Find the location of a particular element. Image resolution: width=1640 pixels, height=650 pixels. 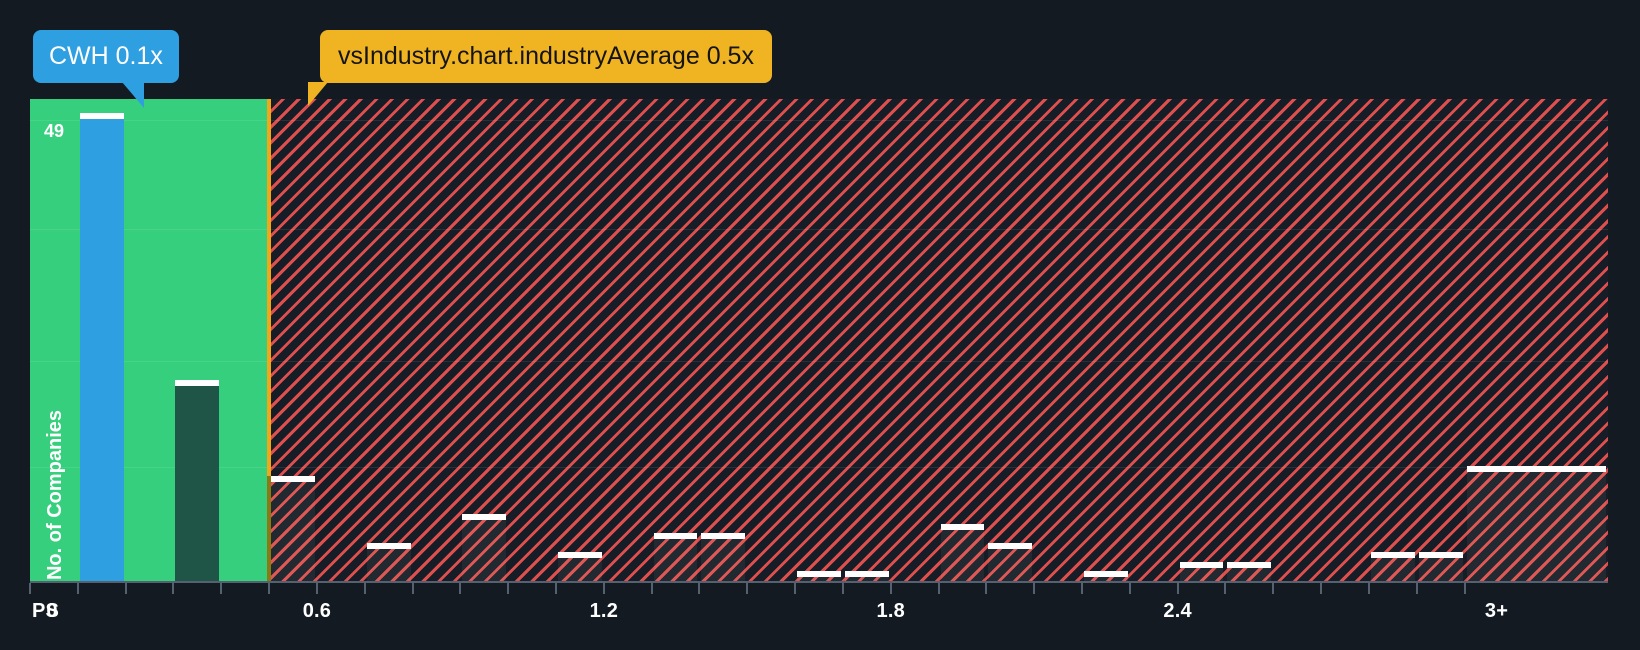

x-axis-tick-label: 3+ is located at coordinates (1496, 611).